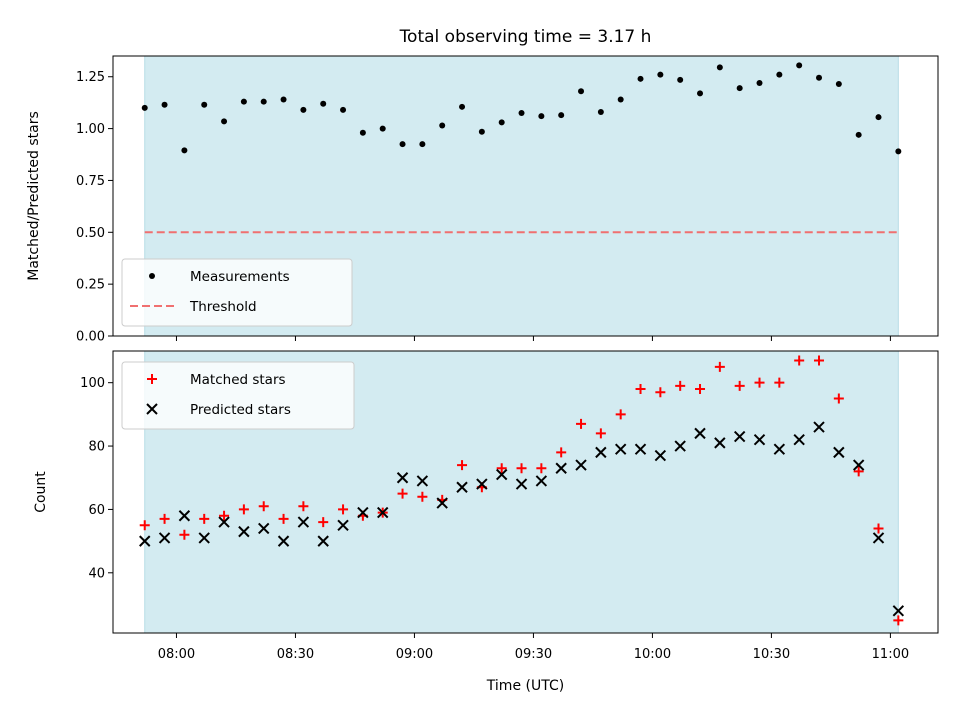 The height and width of the screenshot is (720, 960). What do you see at coordinates (652, 654) in the screenshot?
I see `x-tick-label: 10:00` at bounding box center [652, 654].